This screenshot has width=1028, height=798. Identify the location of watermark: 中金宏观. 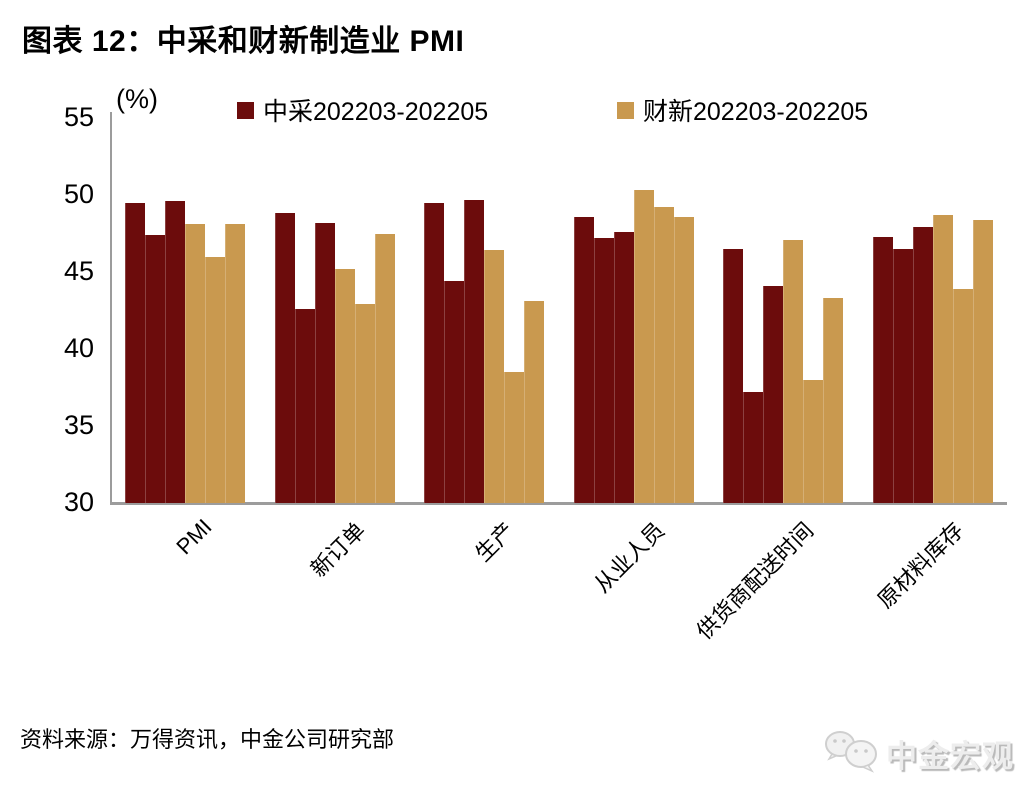
(918, 753).